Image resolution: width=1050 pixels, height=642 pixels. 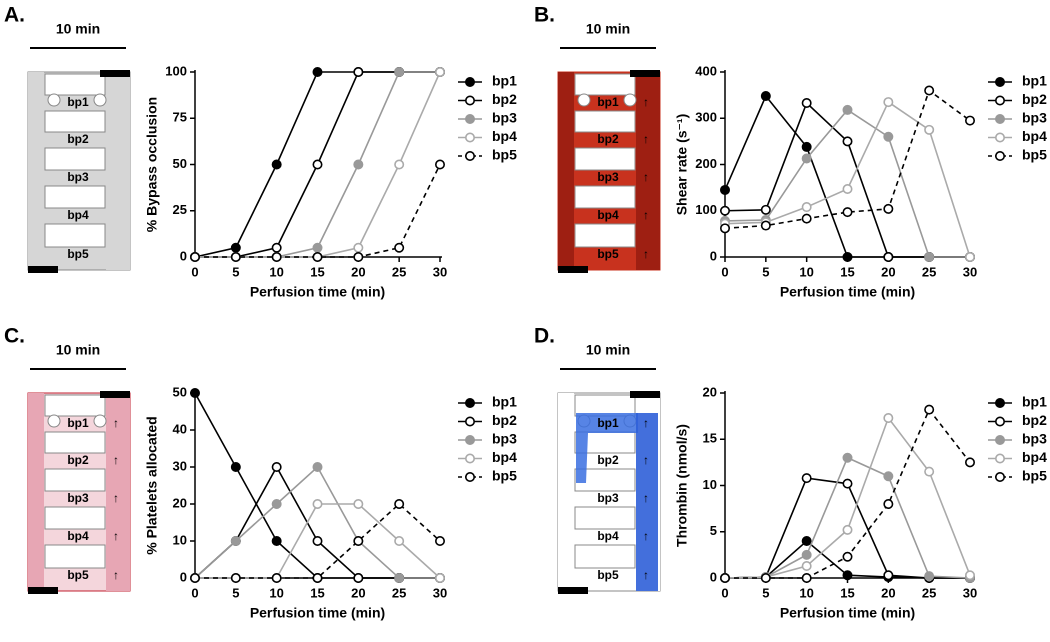 I want to click on y-tick-label: 40, so click(x=180, y=428).